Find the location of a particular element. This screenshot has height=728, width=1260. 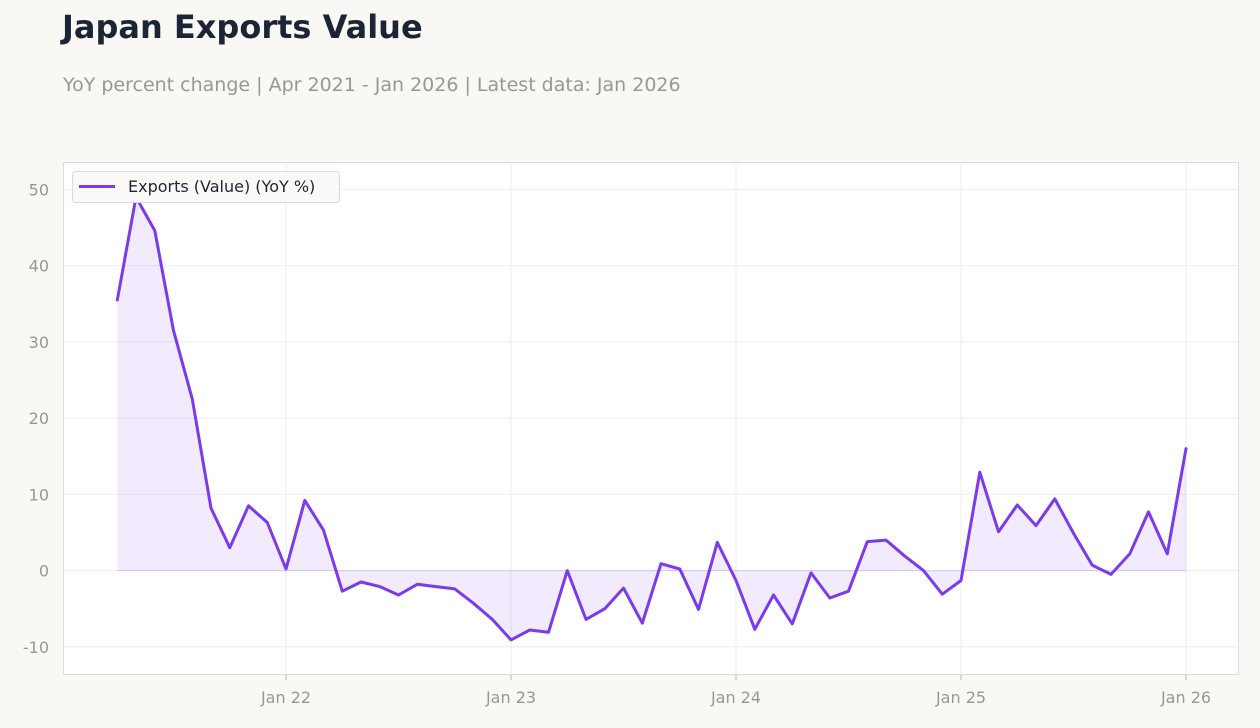

x-tick-label: Jan 25 is located at coordinates (960, 697).